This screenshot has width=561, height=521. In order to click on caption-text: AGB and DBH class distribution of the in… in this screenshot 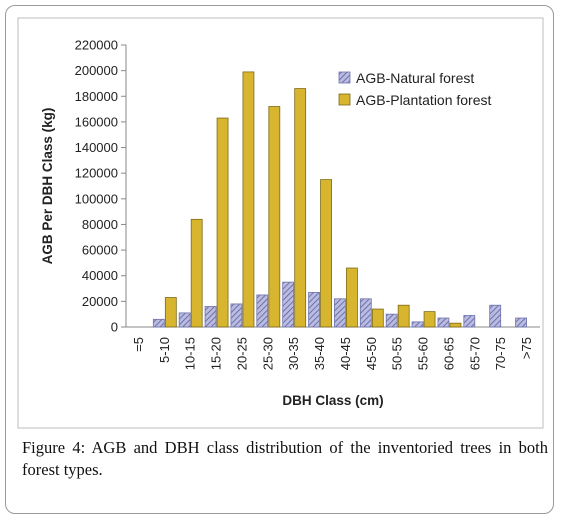, I will do `click(285, 458)`.